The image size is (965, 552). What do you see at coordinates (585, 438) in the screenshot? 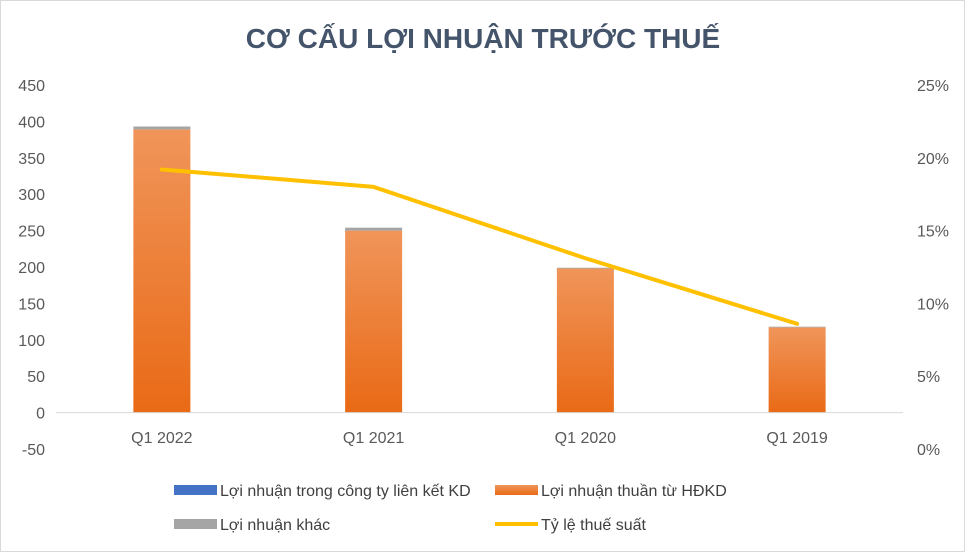
I see `x-category-label: Q1 2020` at bounding box center [585, 438].